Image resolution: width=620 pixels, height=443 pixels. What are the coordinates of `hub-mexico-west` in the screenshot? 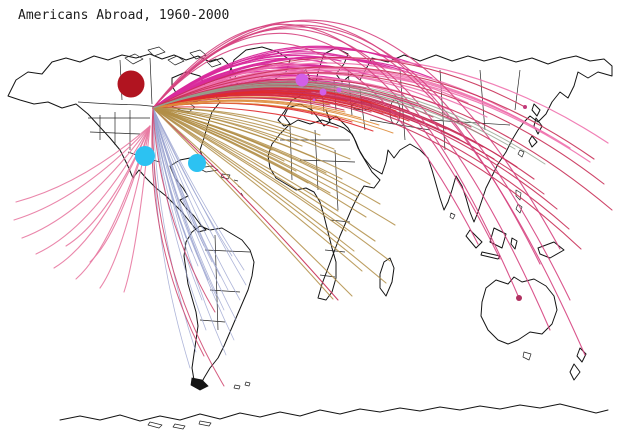 It's located at (145, 156).